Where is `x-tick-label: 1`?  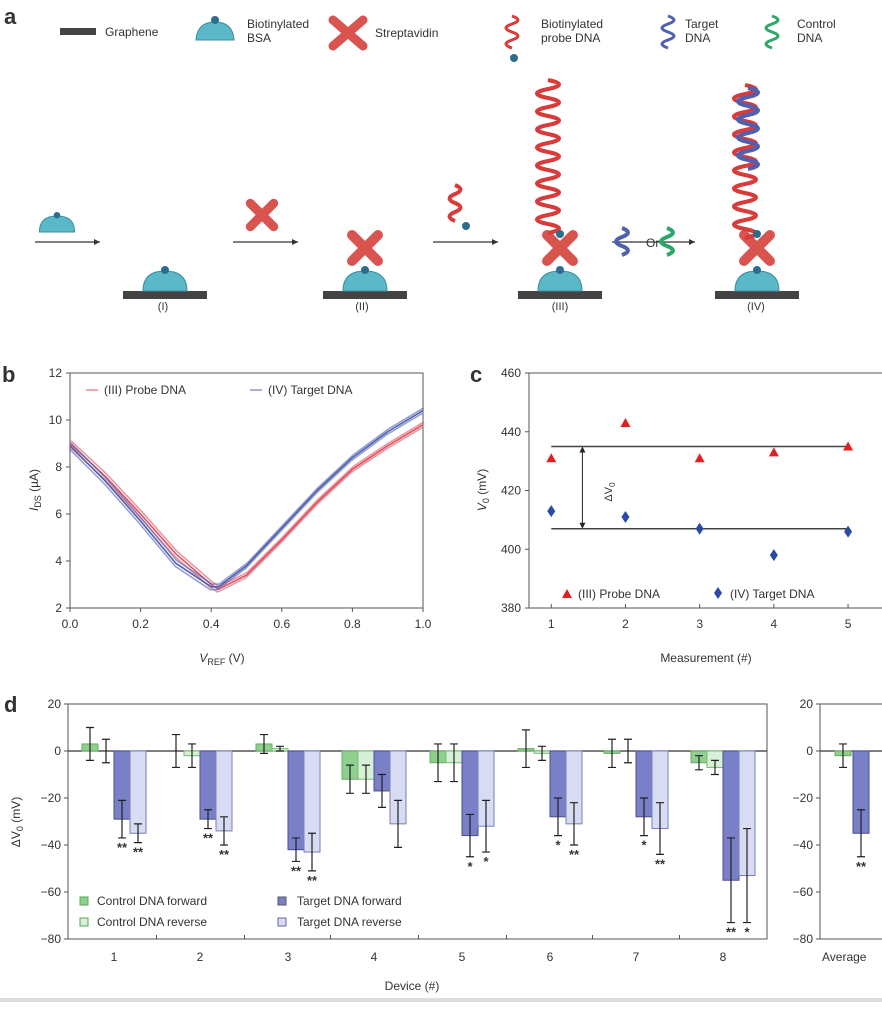 x-tick-label: 1 is located at coordinates (551, 624).